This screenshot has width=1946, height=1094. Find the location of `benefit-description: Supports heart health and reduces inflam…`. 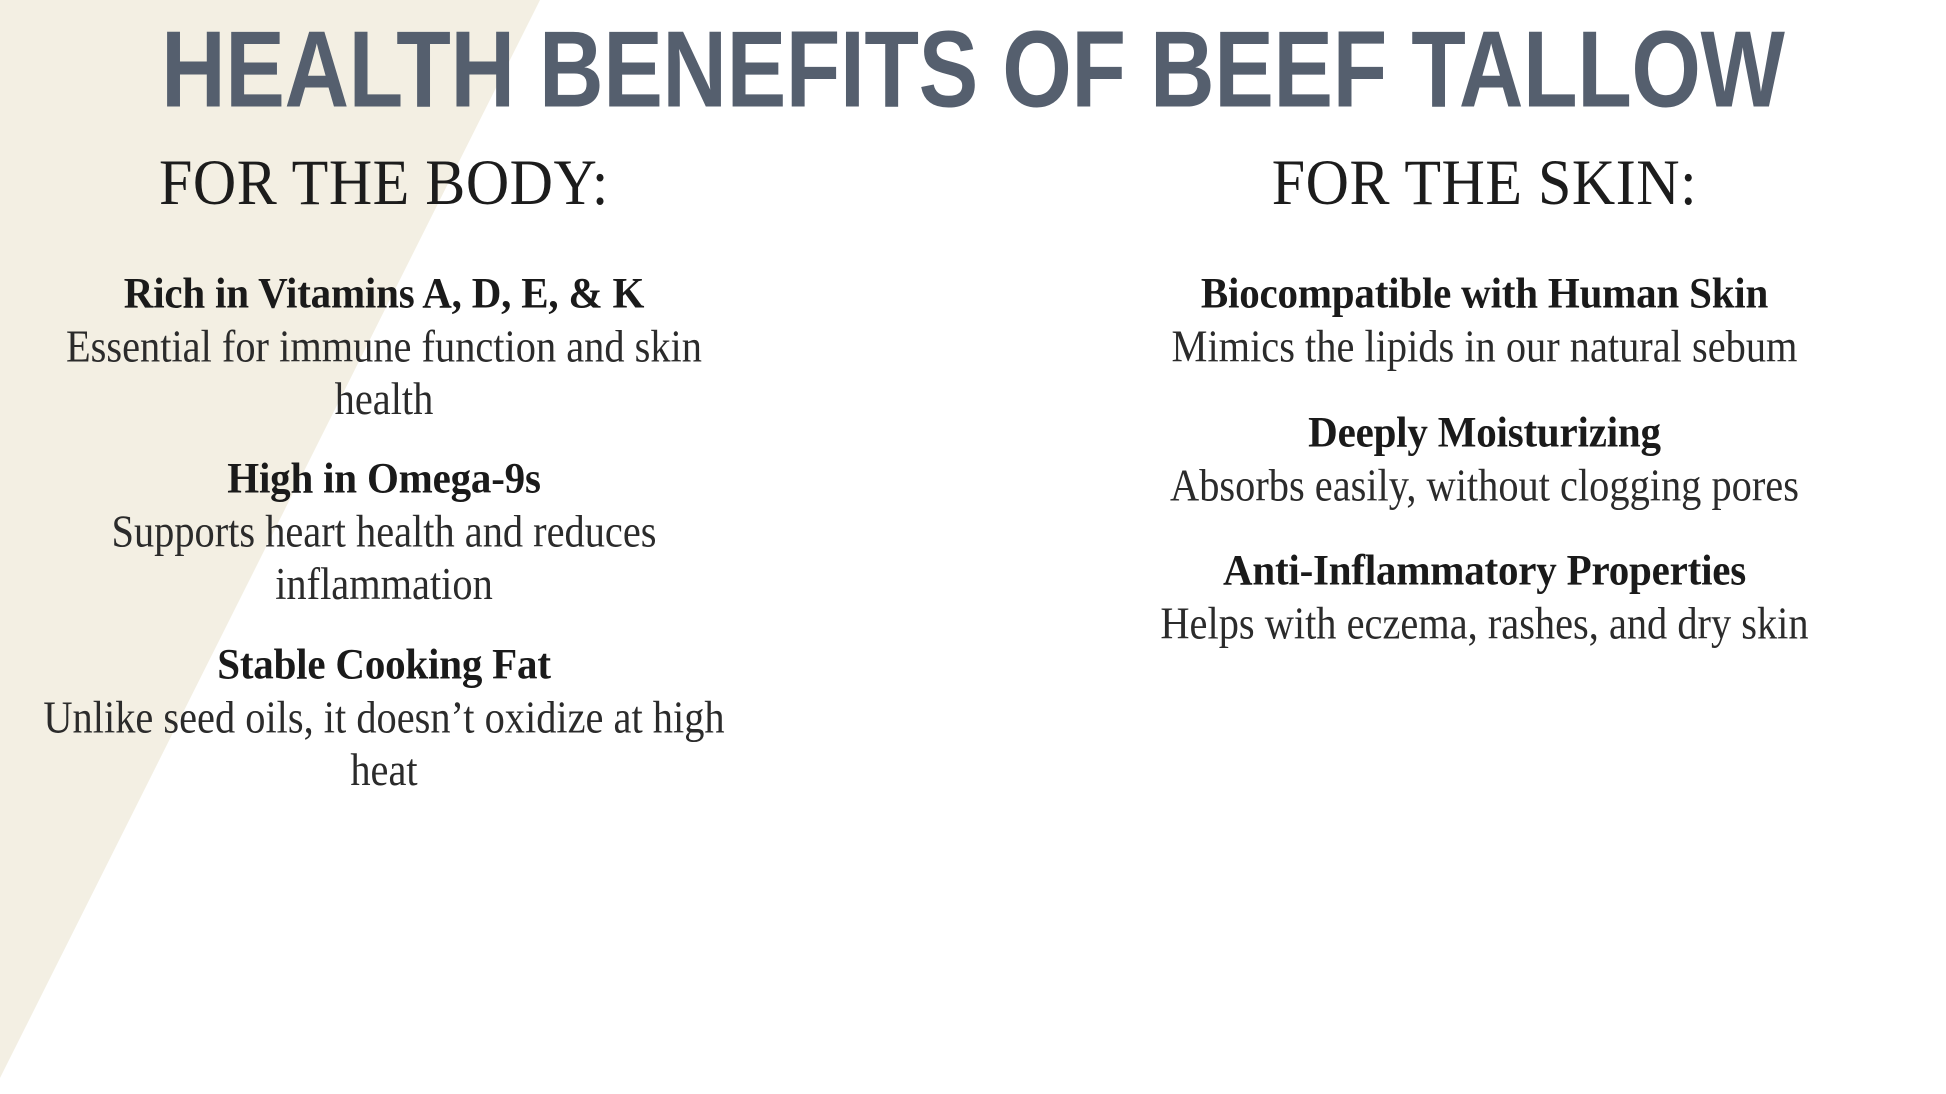

benefit-description: Supports heart health and reduces inflam… is located at coordinates (384, 557).